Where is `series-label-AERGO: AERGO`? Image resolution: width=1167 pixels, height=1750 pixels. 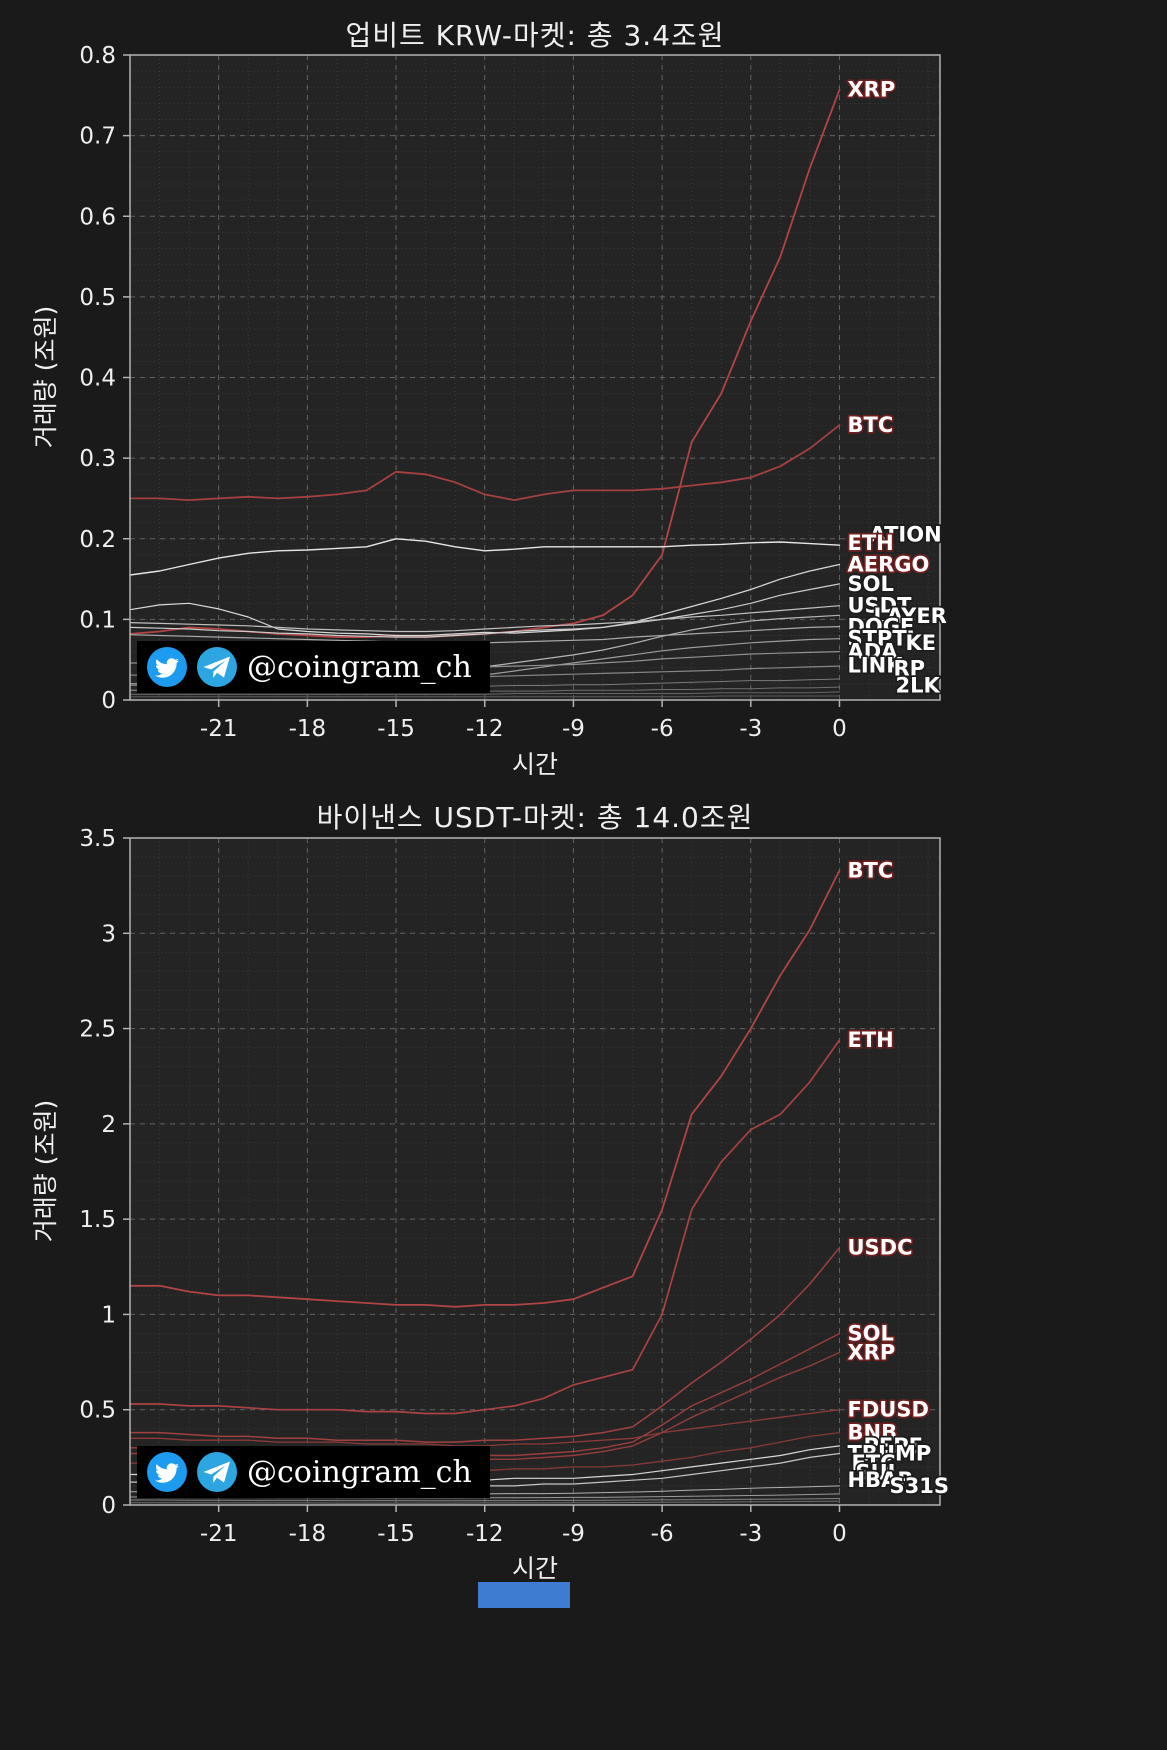
series-label-AERGO: AERGO is located at coordinates (888, 565).